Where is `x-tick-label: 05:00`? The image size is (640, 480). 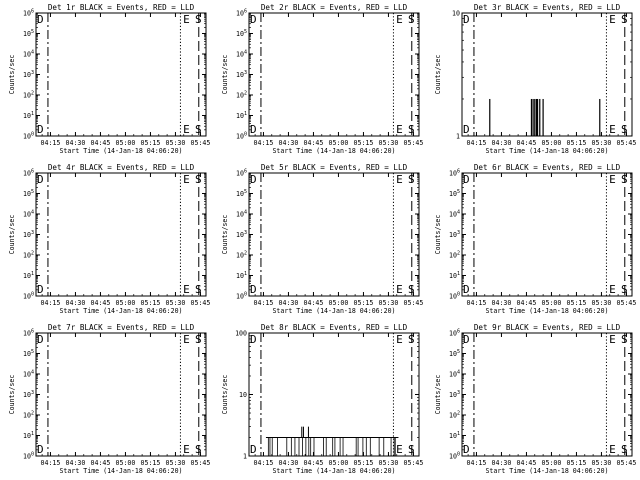 x-tick-label: 05:00 is located at coordinates (126, 303).